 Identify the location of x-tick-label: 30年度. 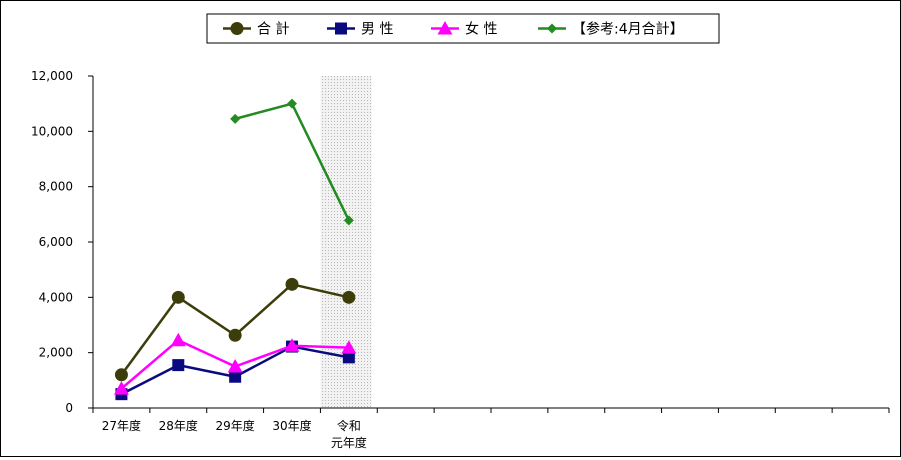
(291, 425).